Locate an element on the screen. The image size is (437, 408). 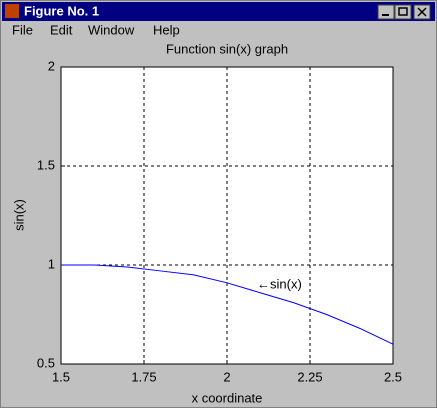
x-tick-label: 1.75 is located at coordinates (143, 376).